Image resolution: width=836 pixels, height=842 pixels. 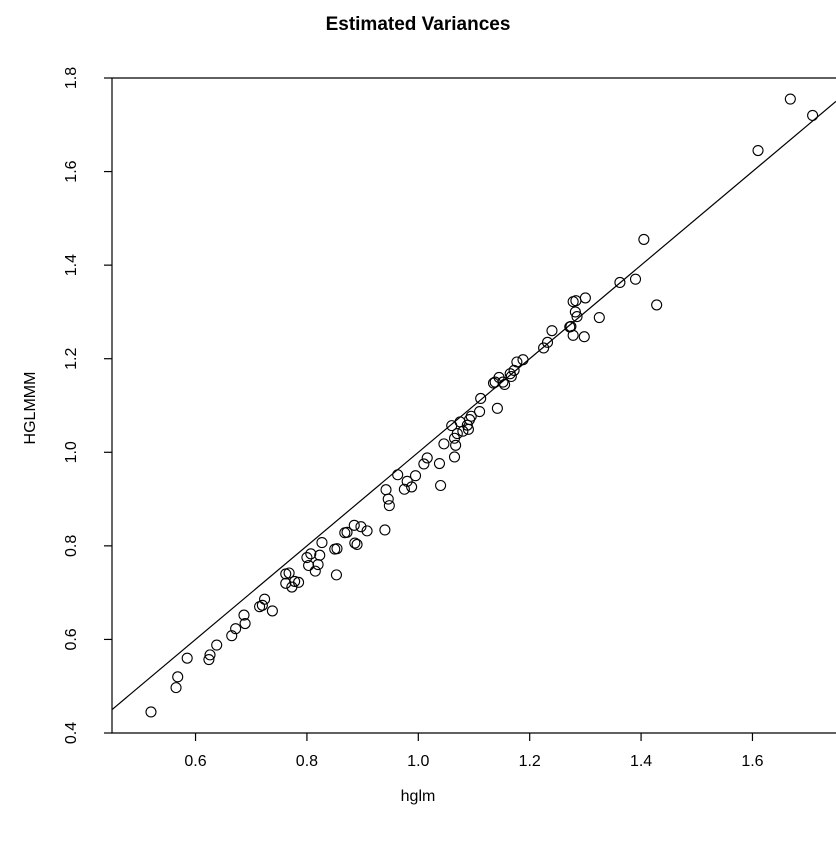 I want to click on x-tick-label: 1.6, so click(x=752, y=761).